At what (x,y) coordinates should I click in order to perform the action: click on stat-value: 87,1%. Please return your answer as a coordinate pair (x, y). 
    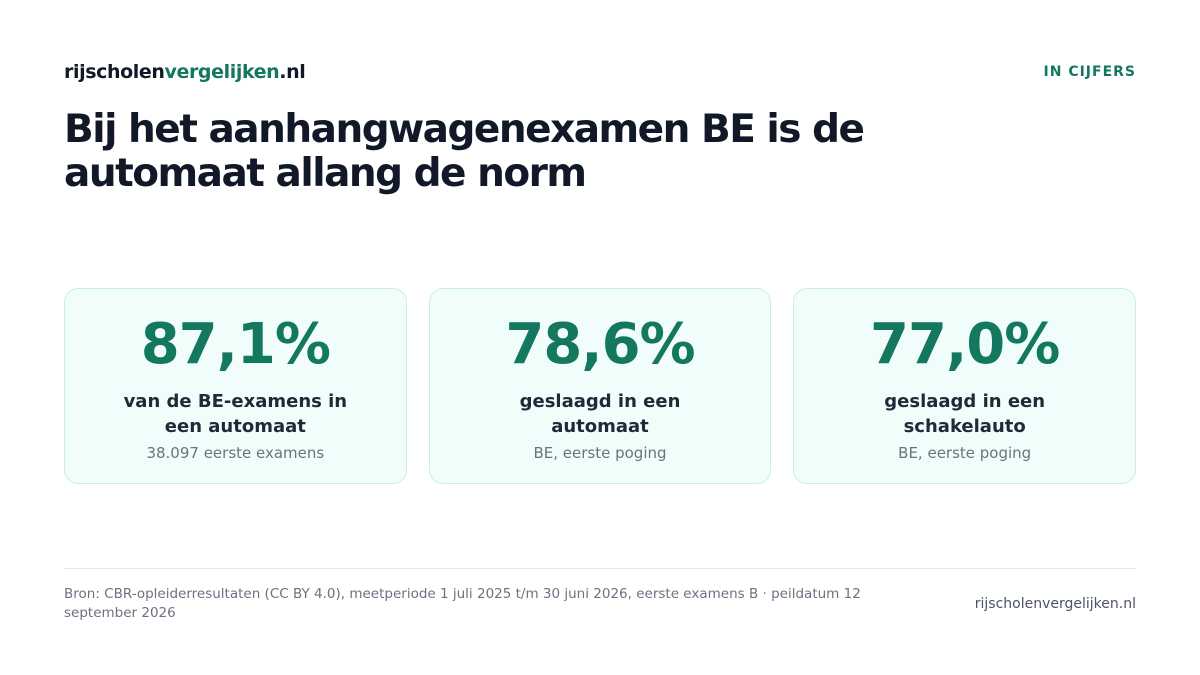
    Looking at the image, I should click on (235, 344).